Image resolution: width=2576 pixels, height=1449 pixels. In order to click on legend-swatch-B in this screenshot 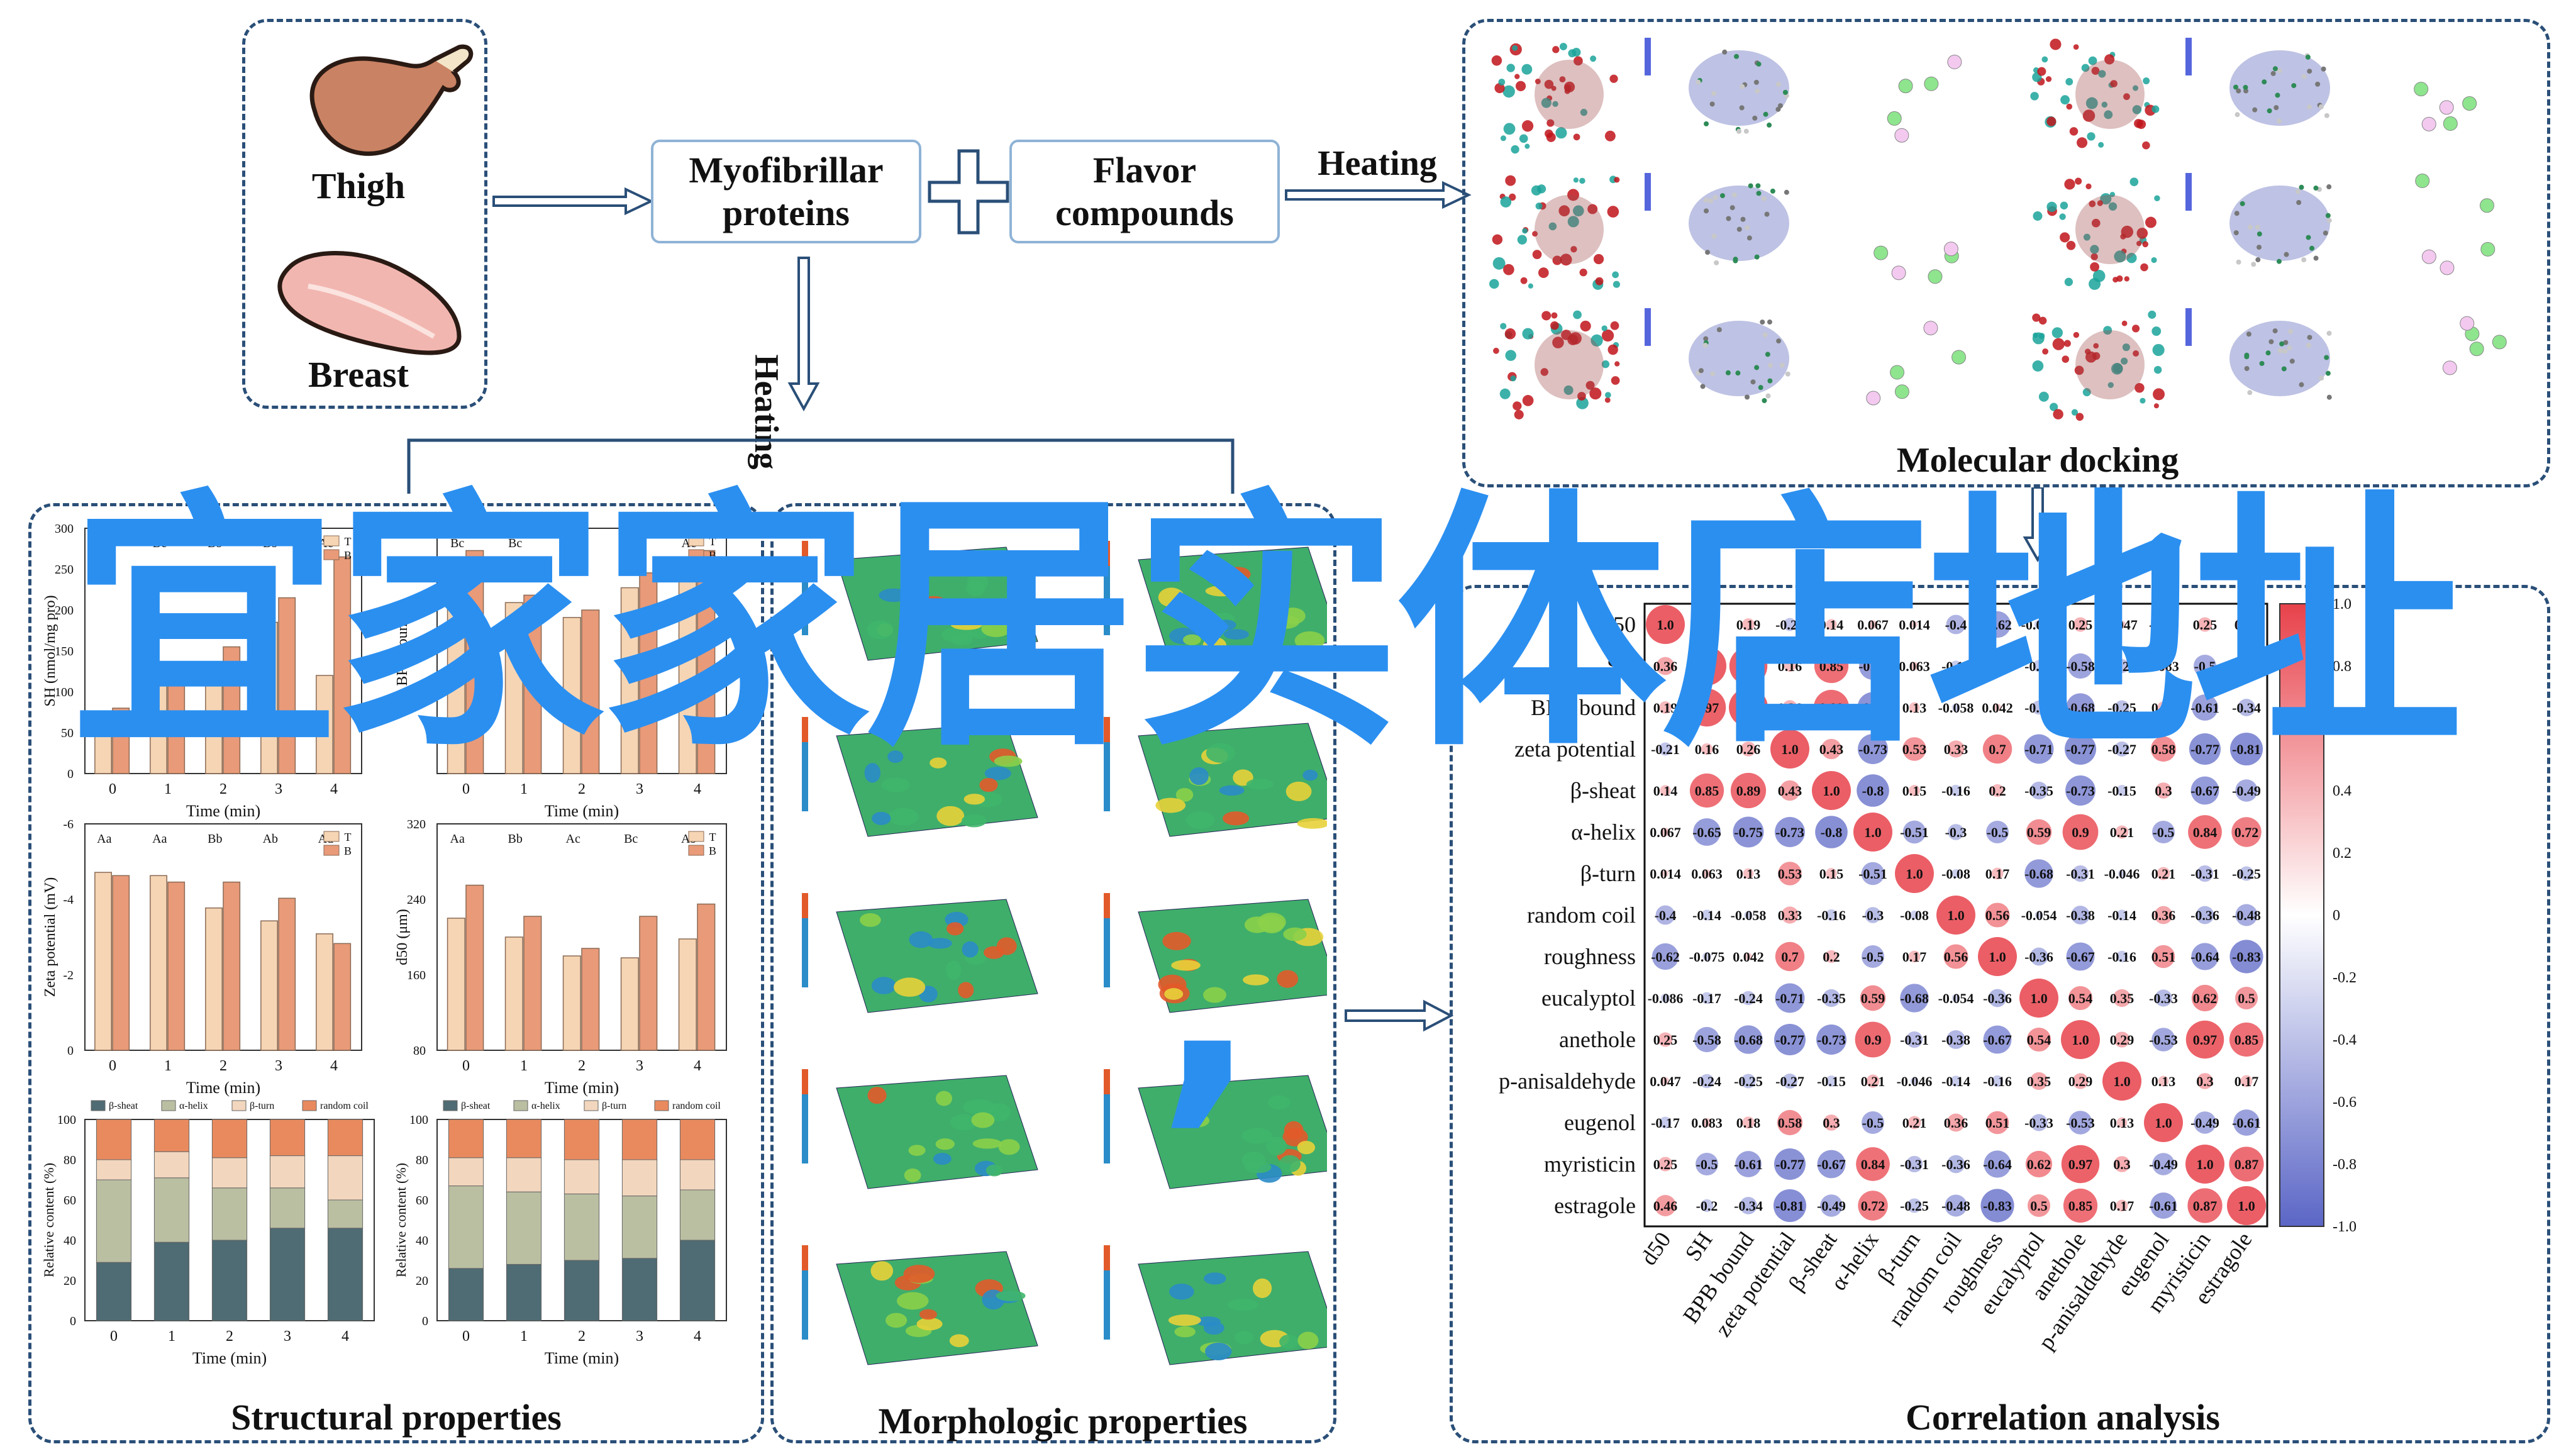, I will do `click(331, 554)`.